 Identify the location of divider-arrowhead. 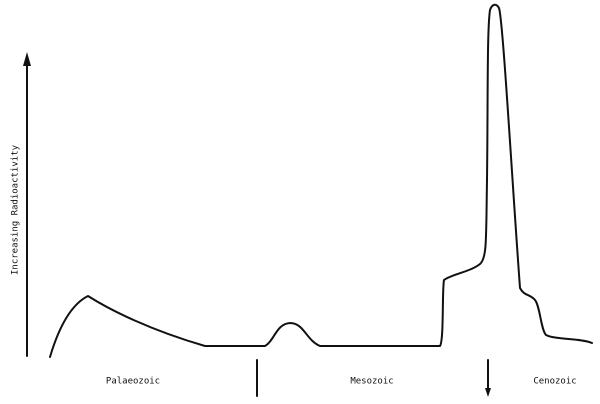
(488, 392).